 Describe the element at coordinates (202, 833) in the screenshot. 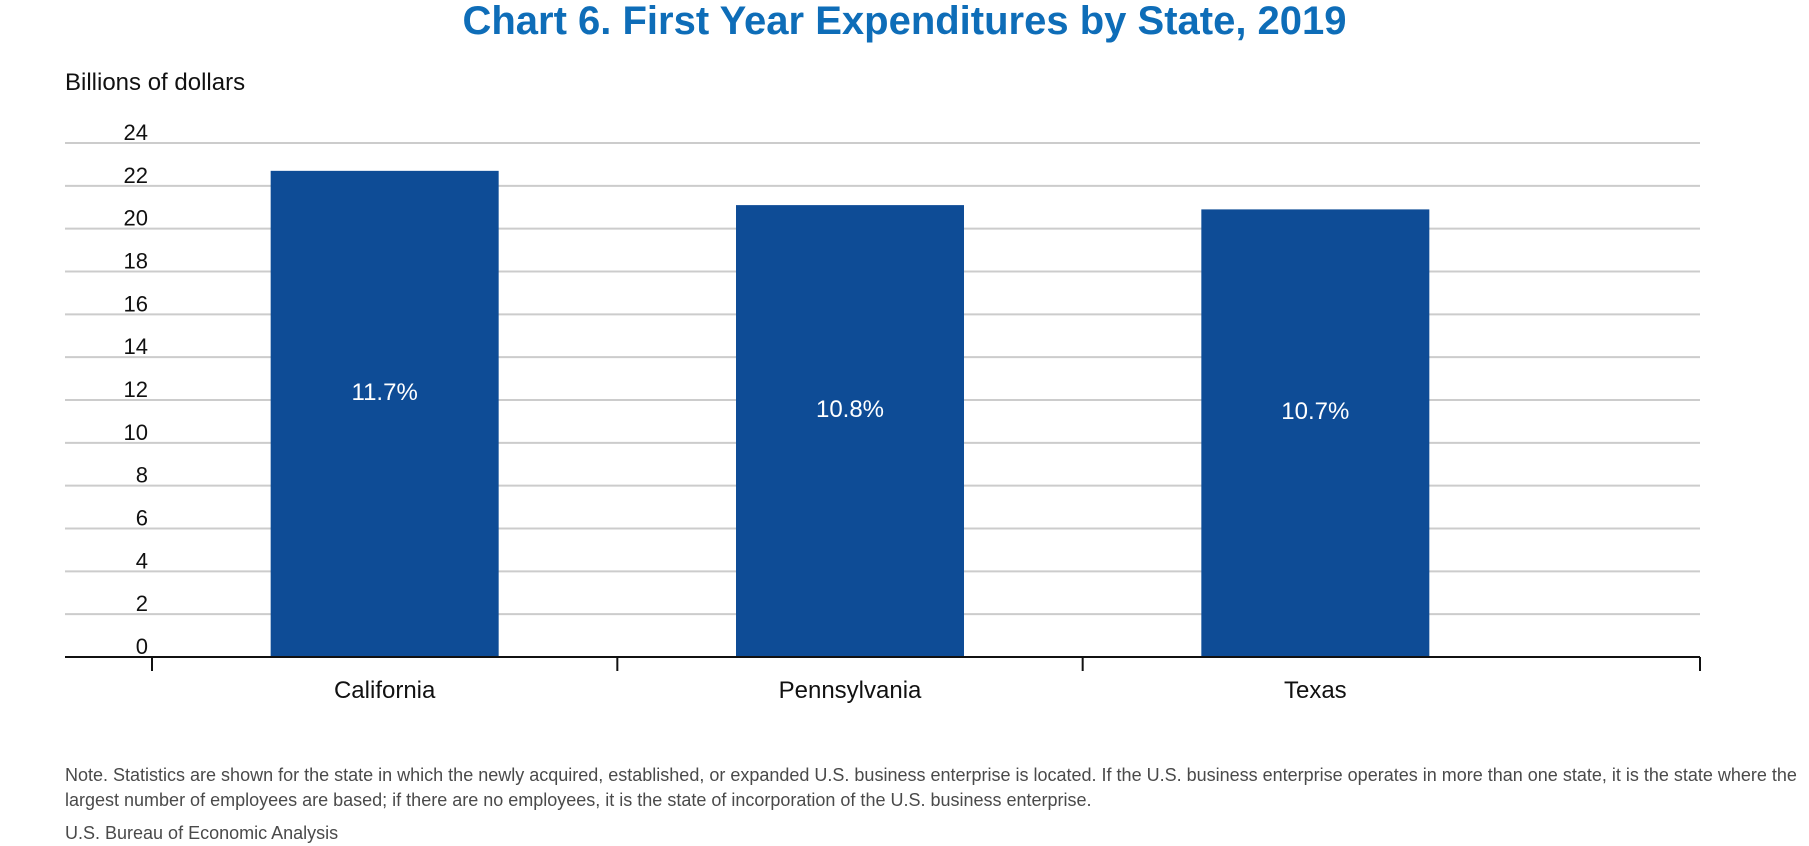

I see `chart-source: U.S. Bureau of Economic Analysis` at that location.